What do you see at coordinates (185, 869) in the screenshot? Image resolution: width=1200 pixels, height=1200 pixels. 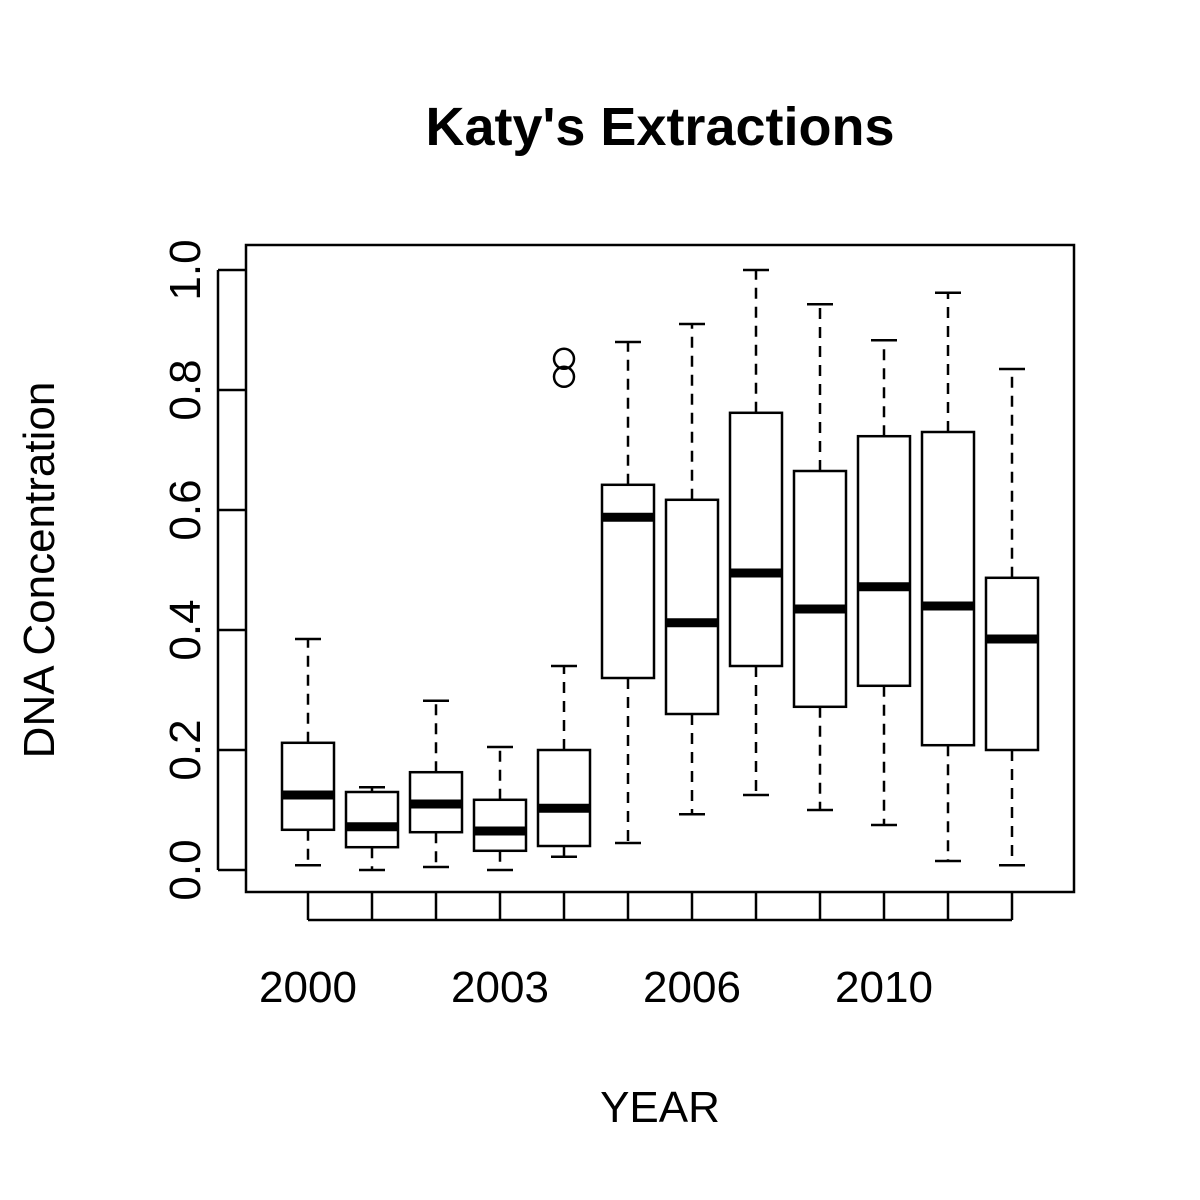 I see `y-tick-label: 0.0` at bounding box center [185, 869].